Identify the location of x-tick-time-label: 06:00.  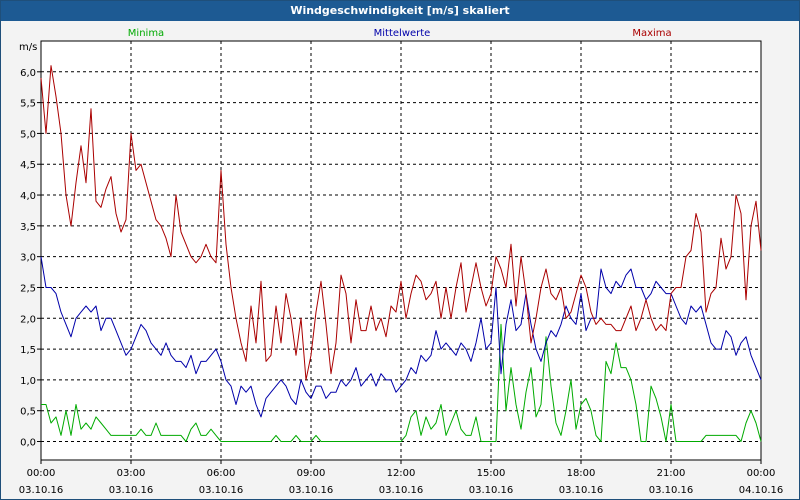
(221, 473).